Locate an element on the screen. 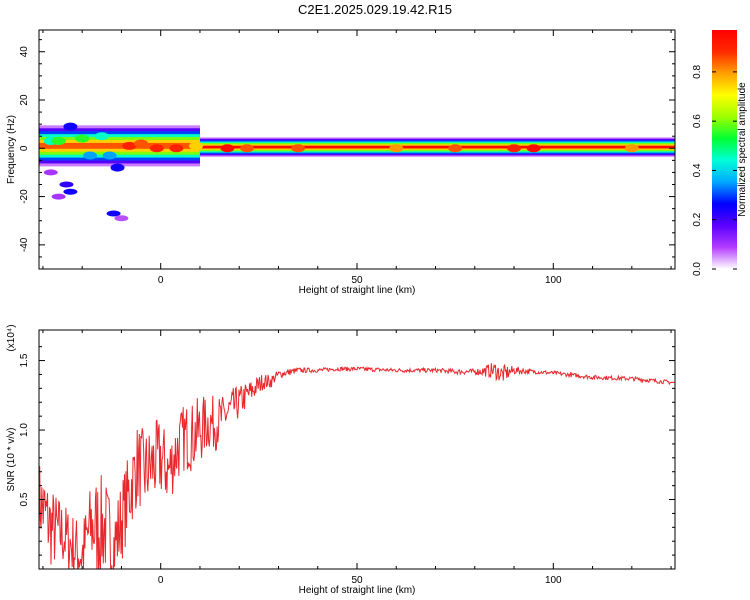 The image size is (750, 600). spectrogram-x-tick-label: 0 is located at coordinates (161, 280).